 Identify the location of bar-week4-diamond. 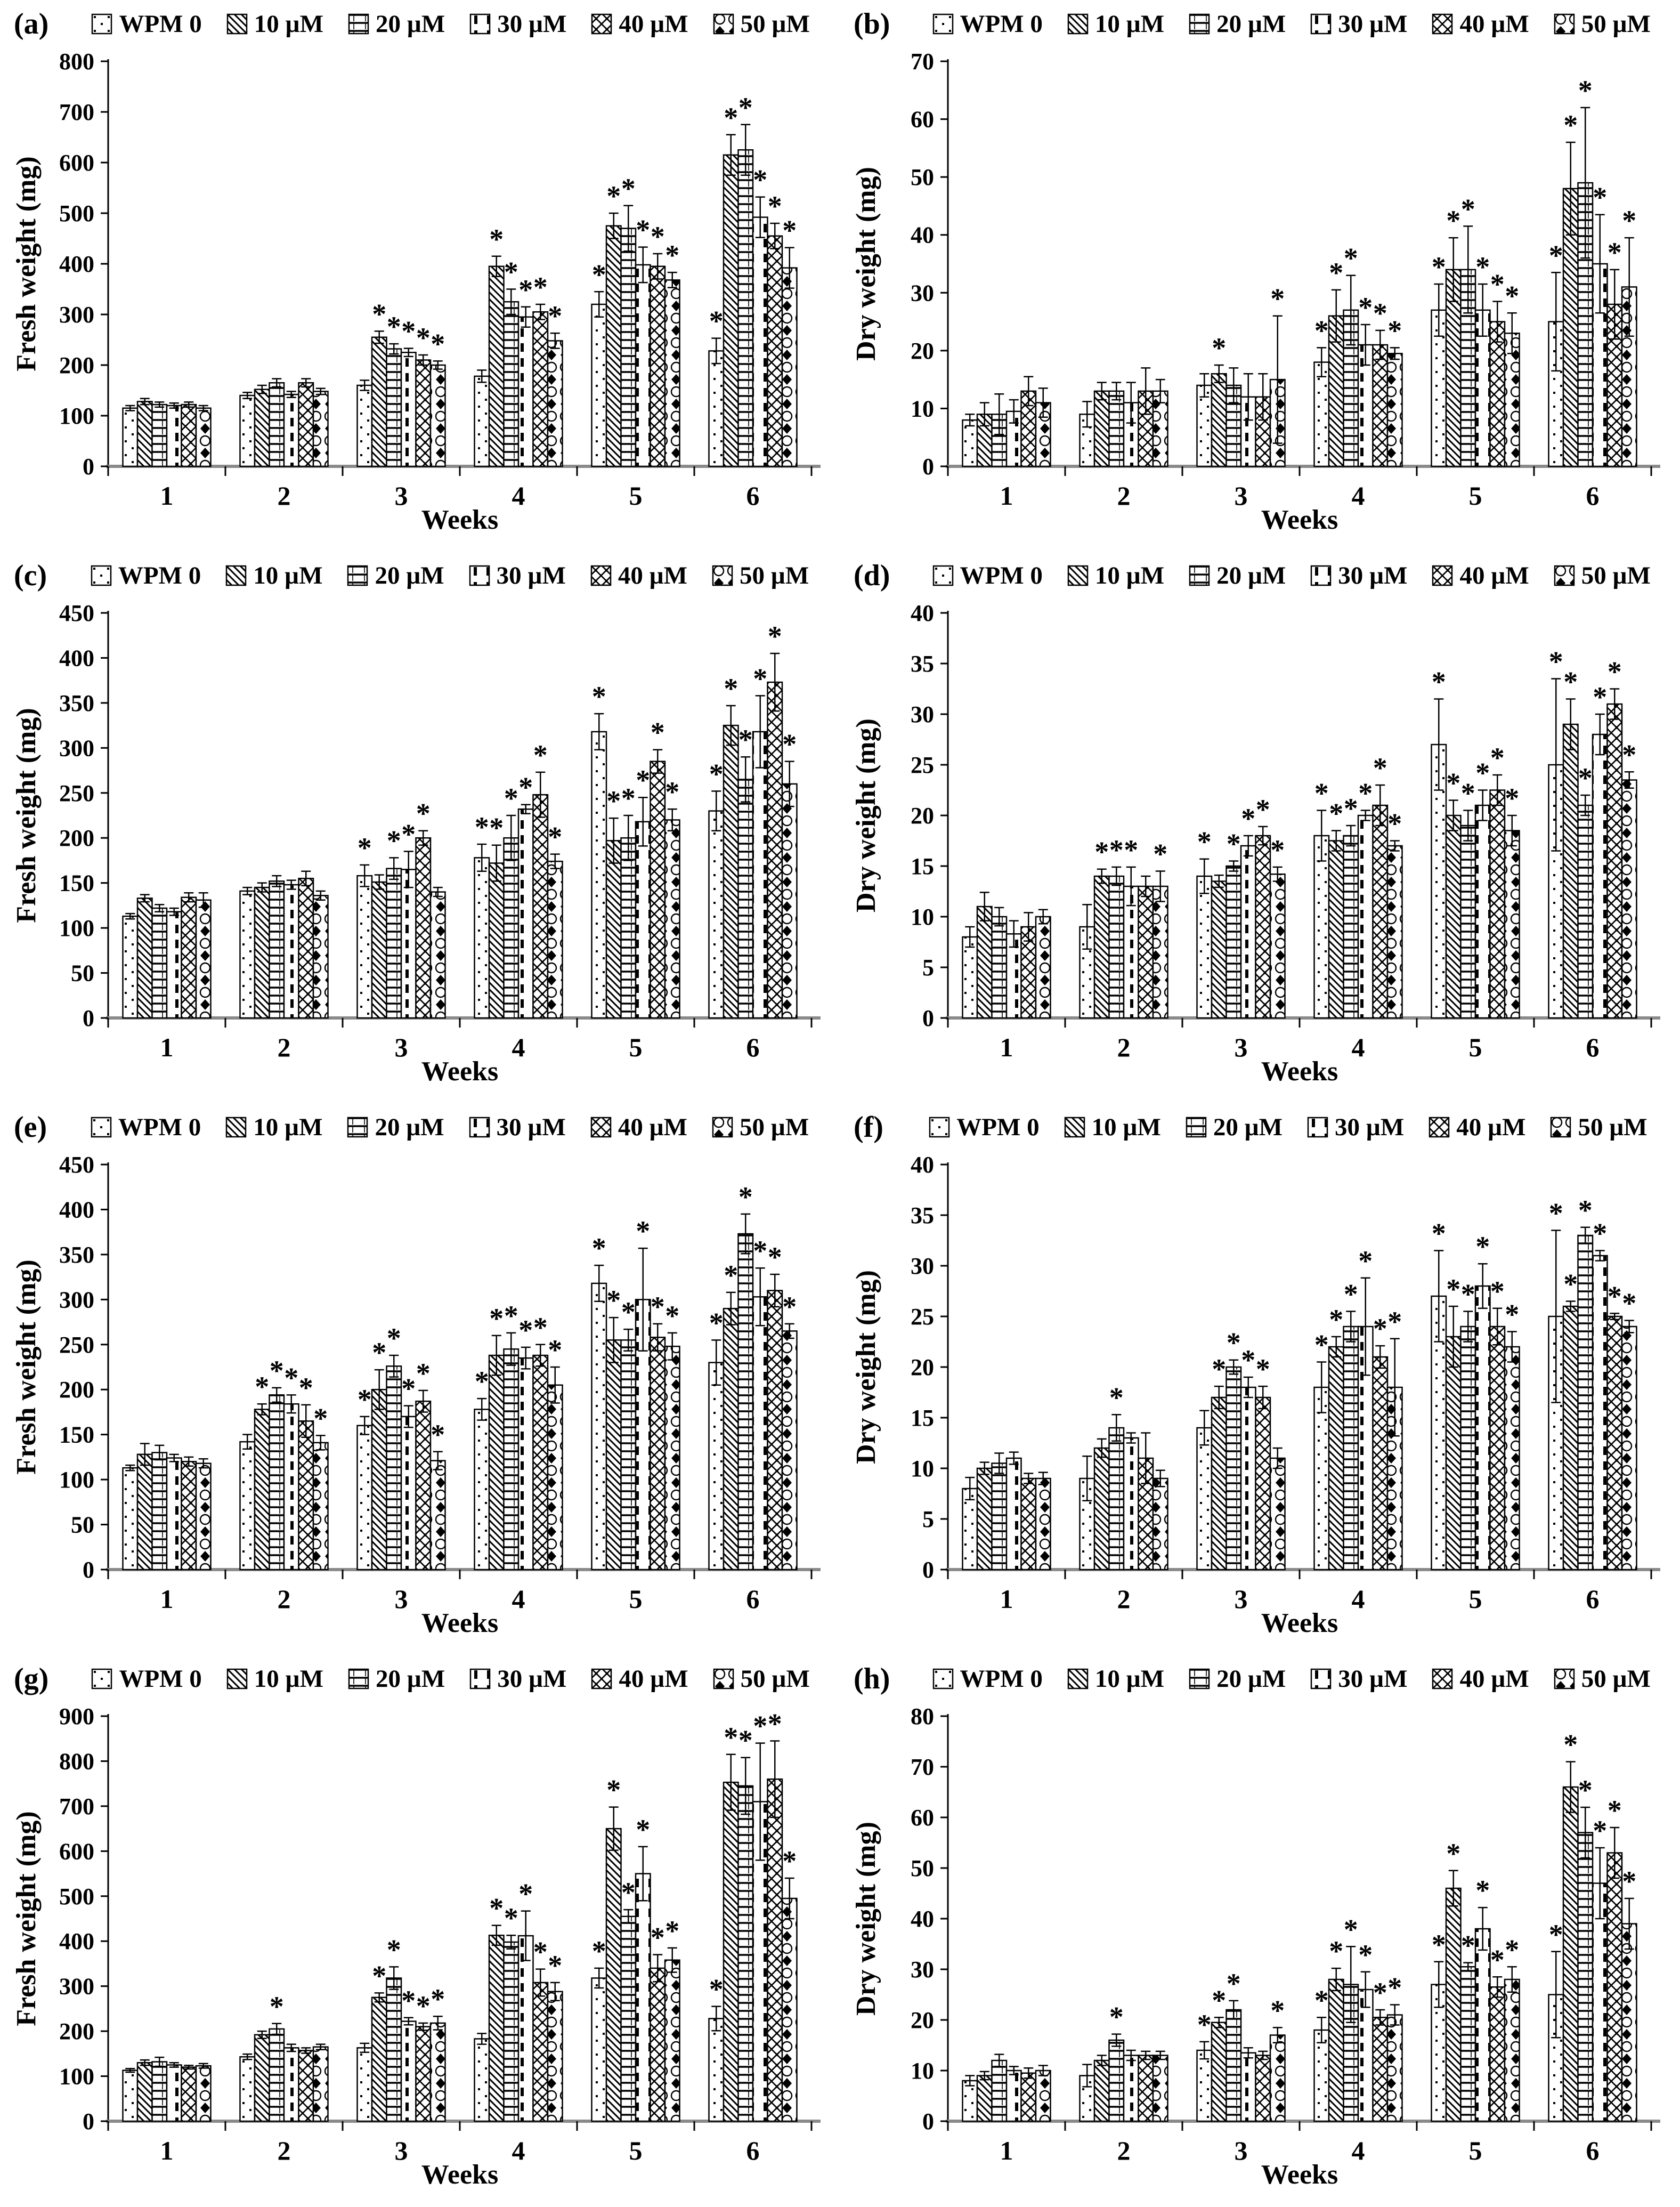
(1394, 932).